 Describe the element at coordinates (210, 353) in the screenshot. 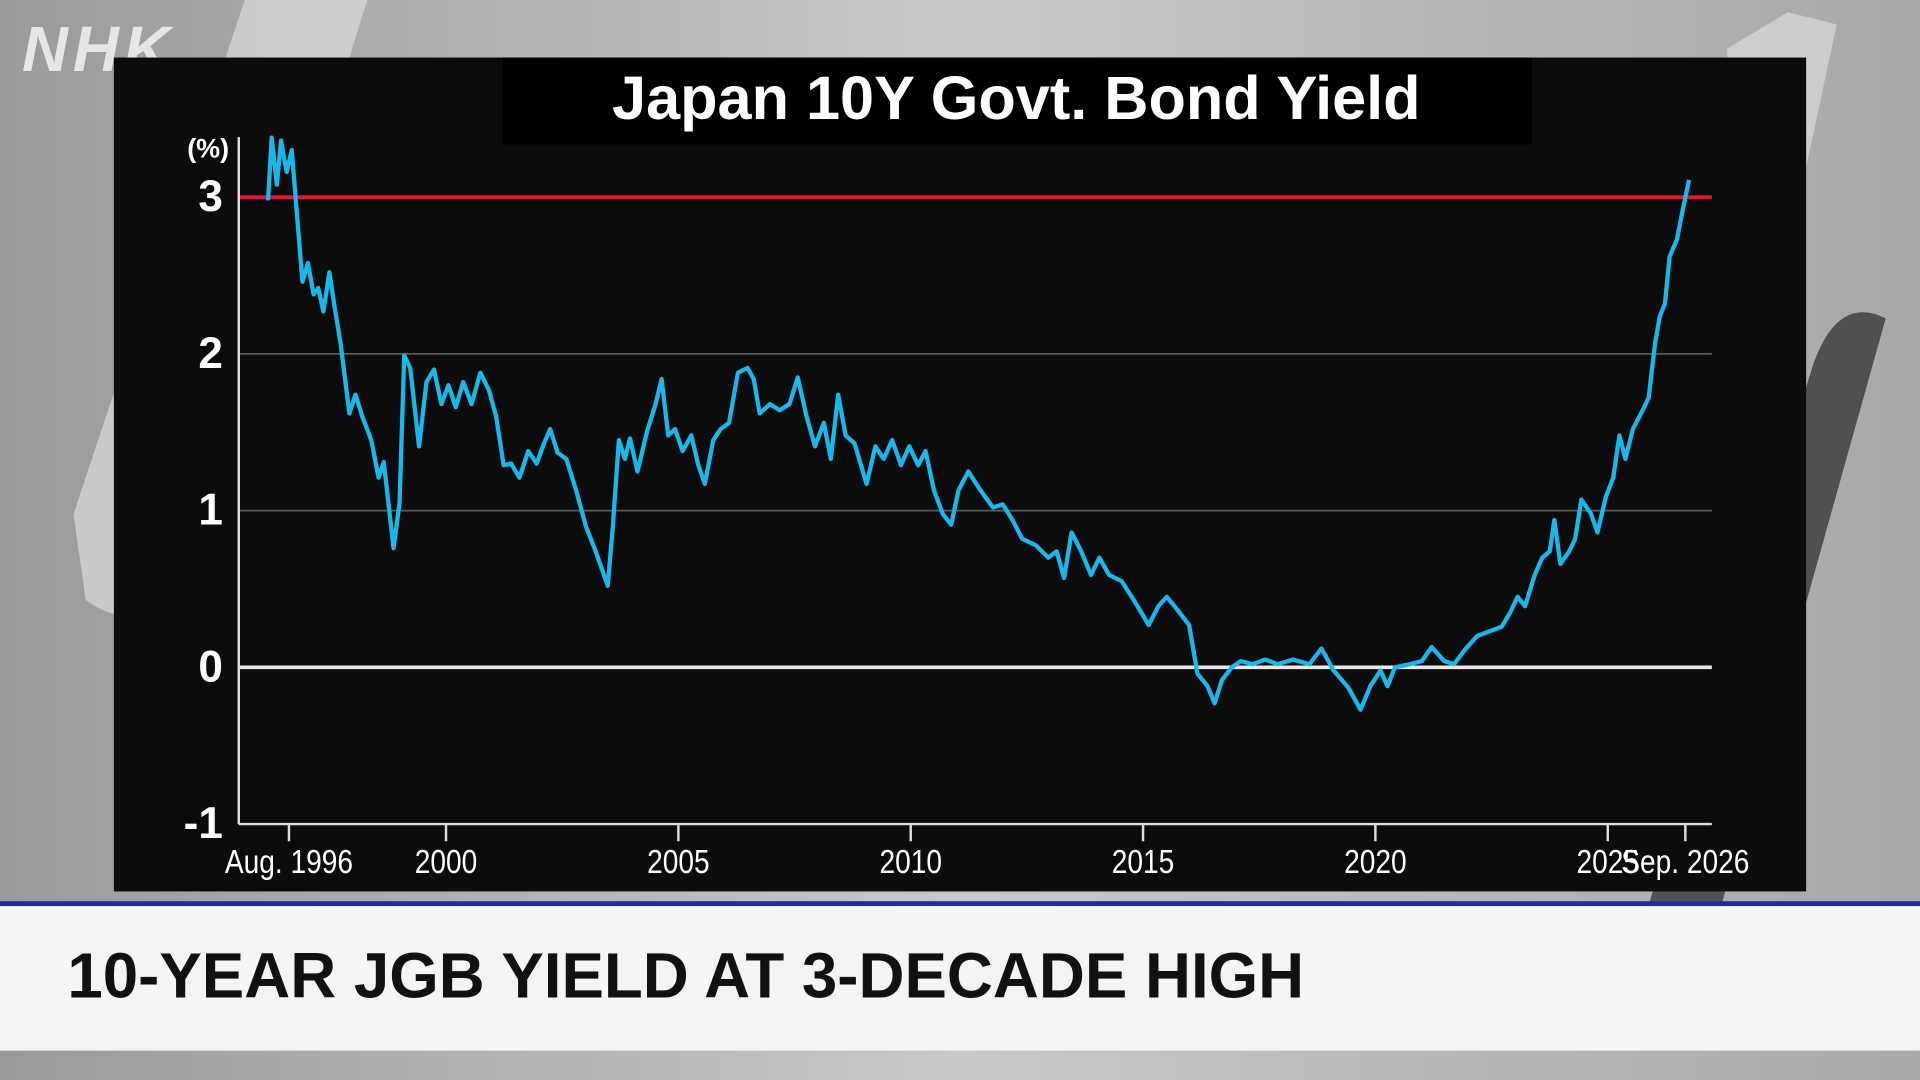

I see `y-tick-label: 2` at that location.